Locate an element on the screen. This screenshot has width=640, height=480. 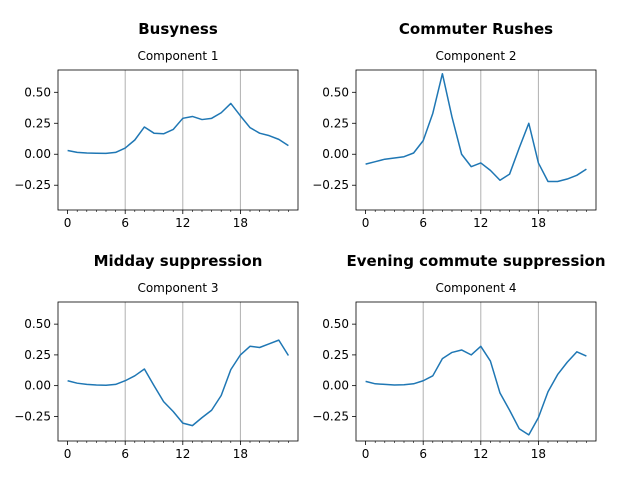
chart-title: Evening commute suppression is located at coordinates (476, 261).